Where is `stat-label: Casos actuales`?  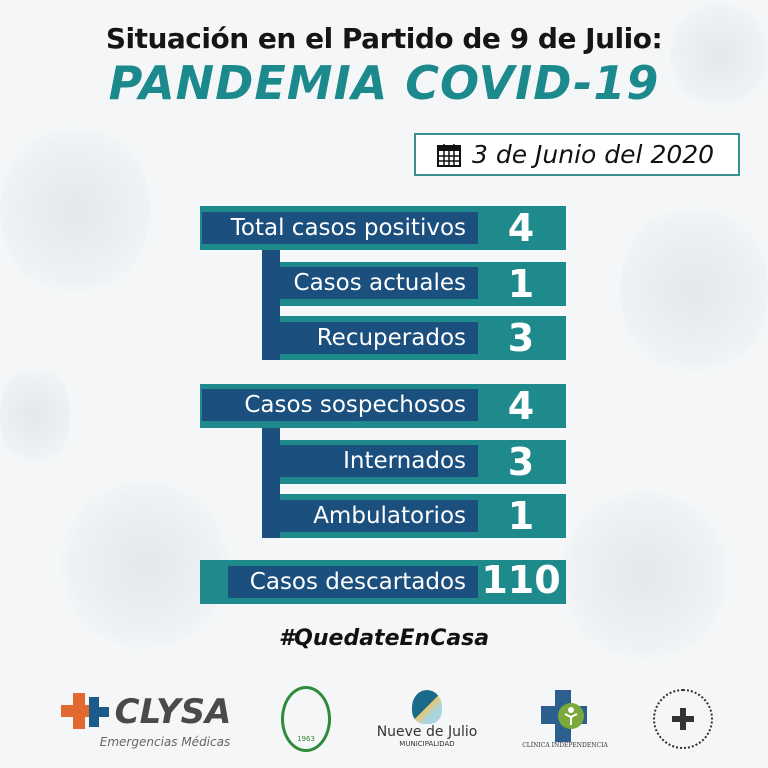
stat-label: Casos actuales is located at coordinates (379, 283).